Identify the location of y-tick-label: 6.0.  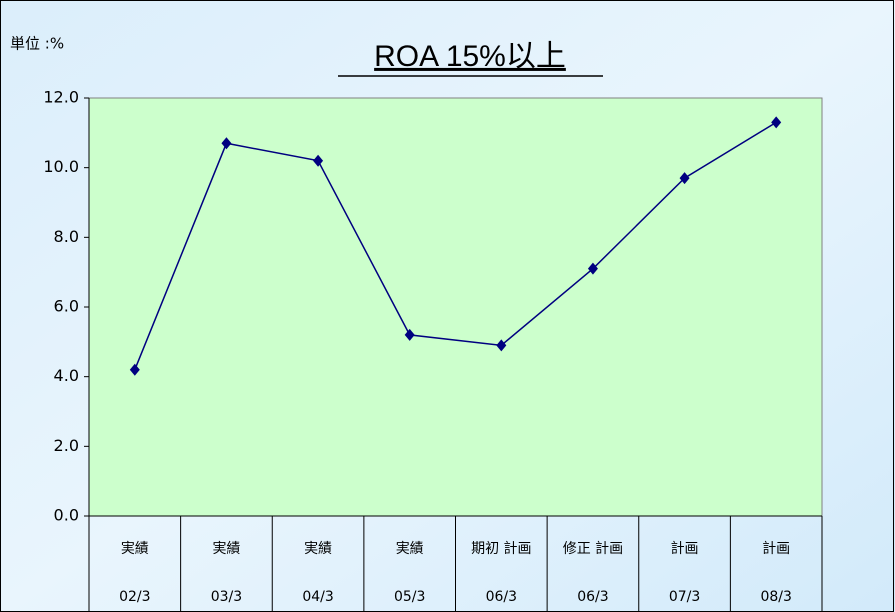
(66, 306).